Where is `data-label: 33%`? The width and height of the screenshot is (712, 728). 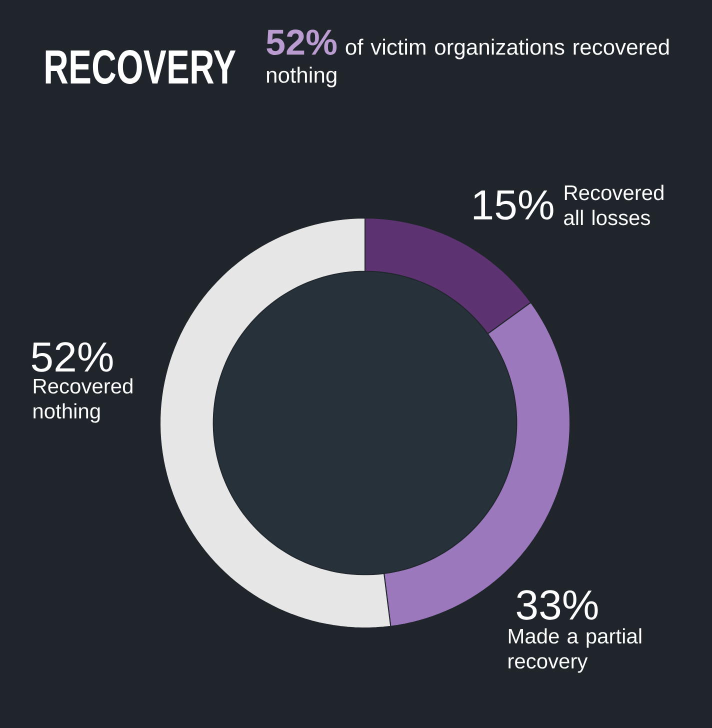 data-label: 33% is located at coordinates (557, 605).